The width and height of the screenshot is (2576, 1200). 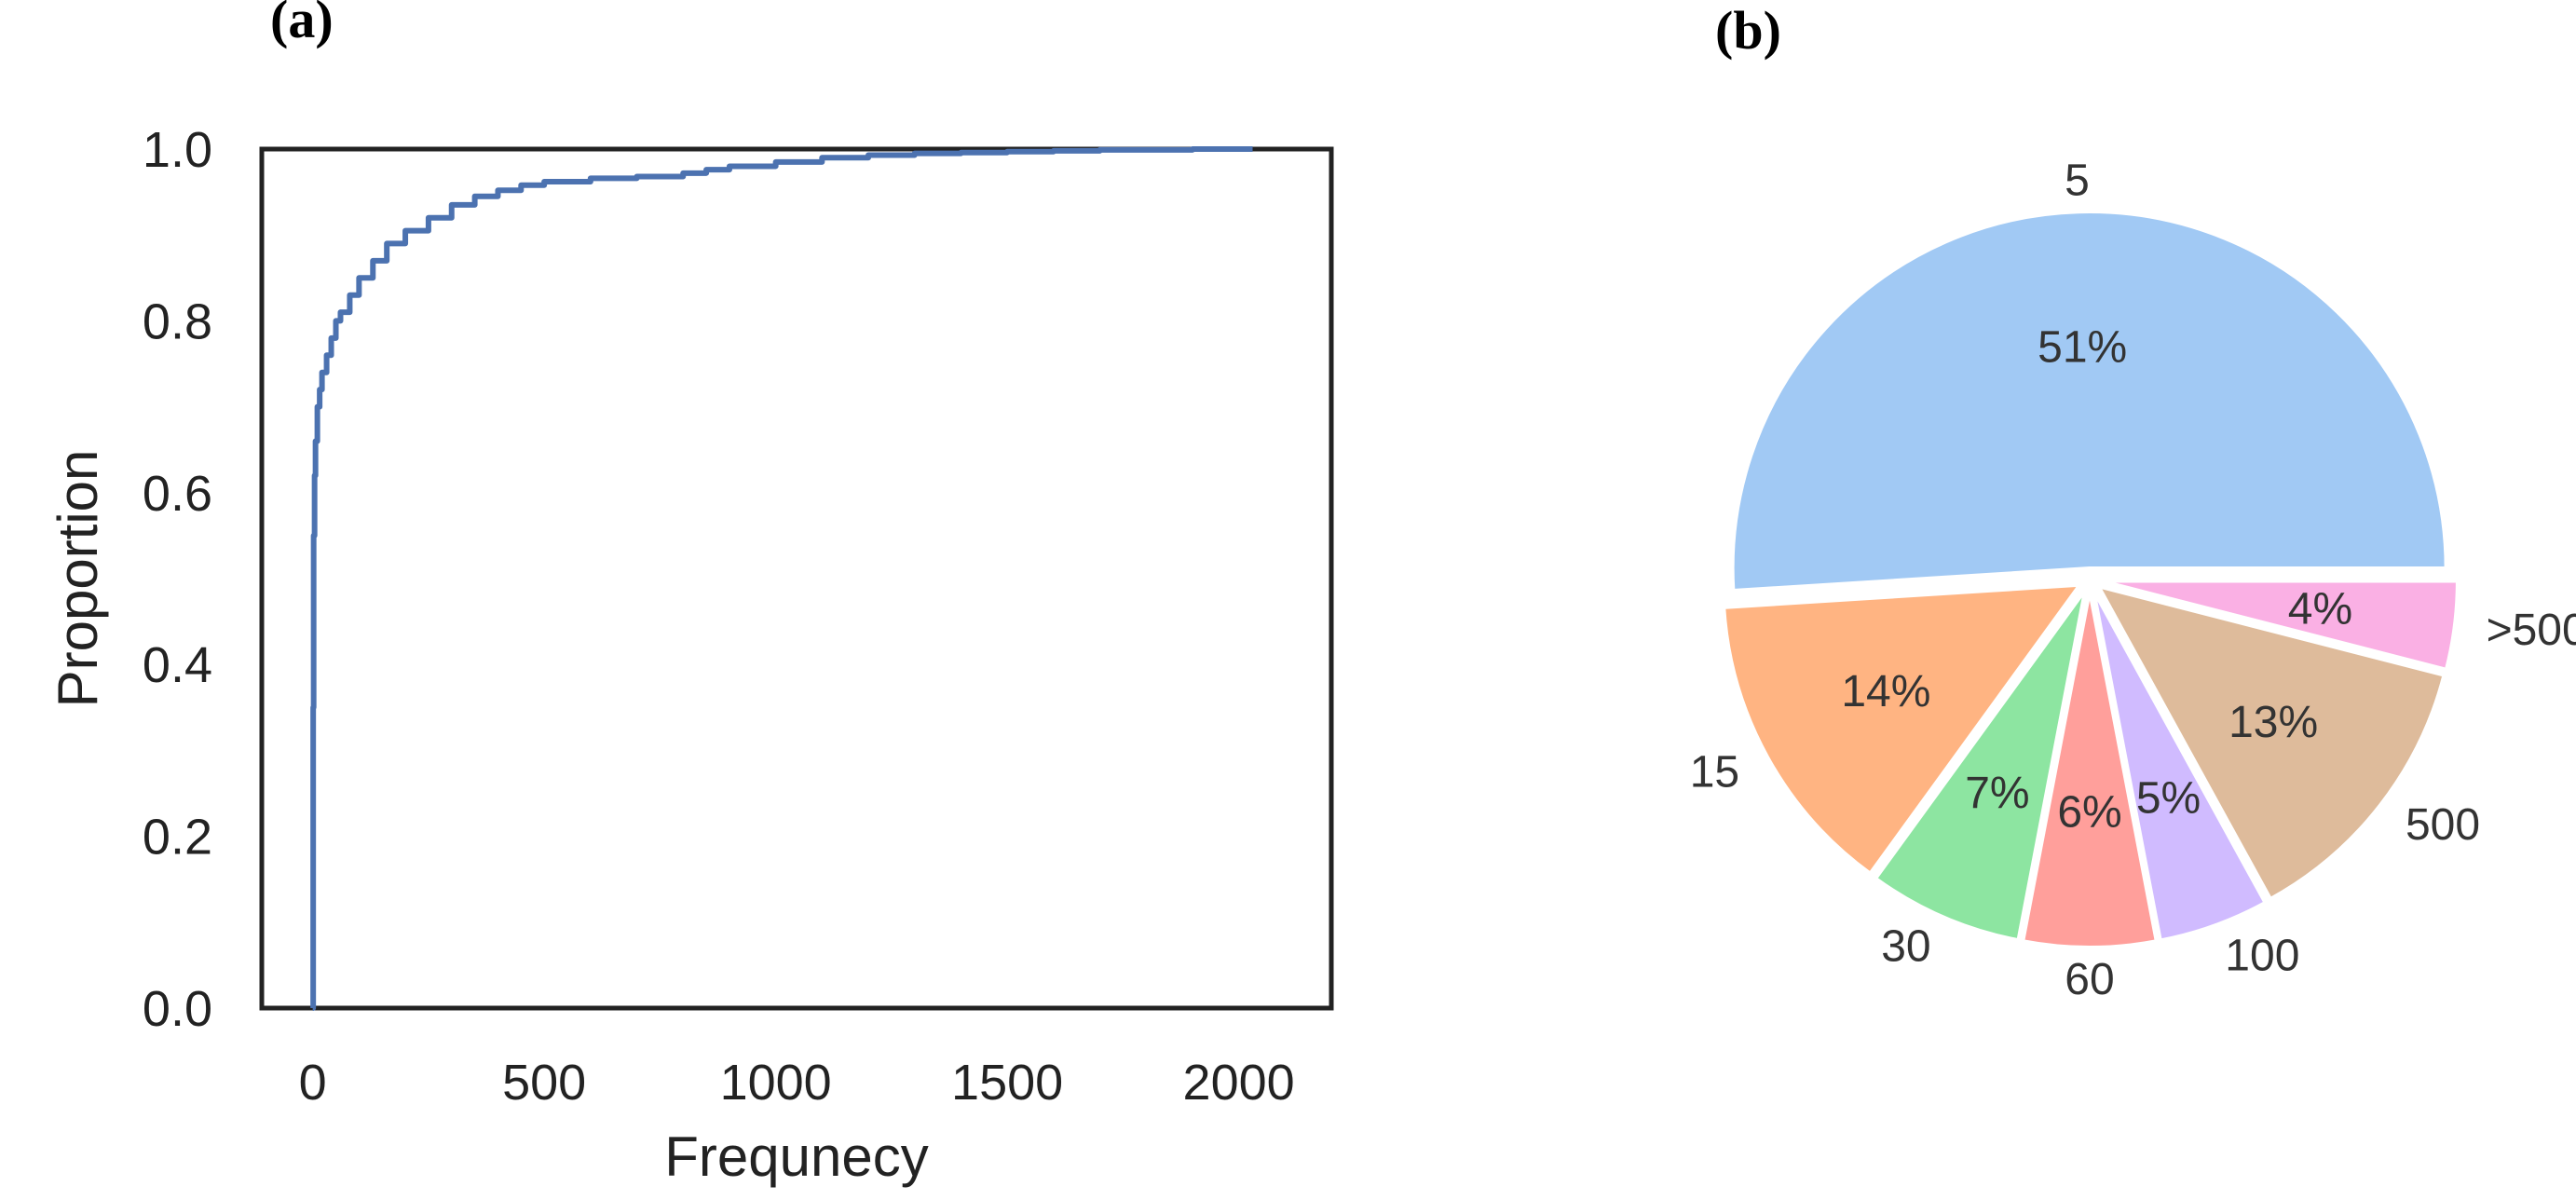 I want to click on x-axis-title: Frequnecy, so click(x=796, y=1156).